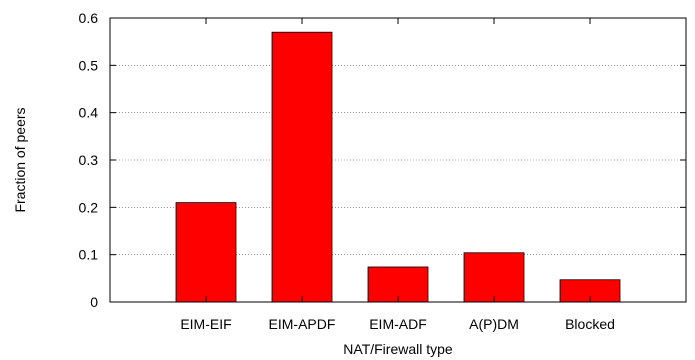  What do you see at coordinates (205, 324) in the screenshot?
I see `x-tick-label: EIM-EIF` at bounding box center [205, 324].